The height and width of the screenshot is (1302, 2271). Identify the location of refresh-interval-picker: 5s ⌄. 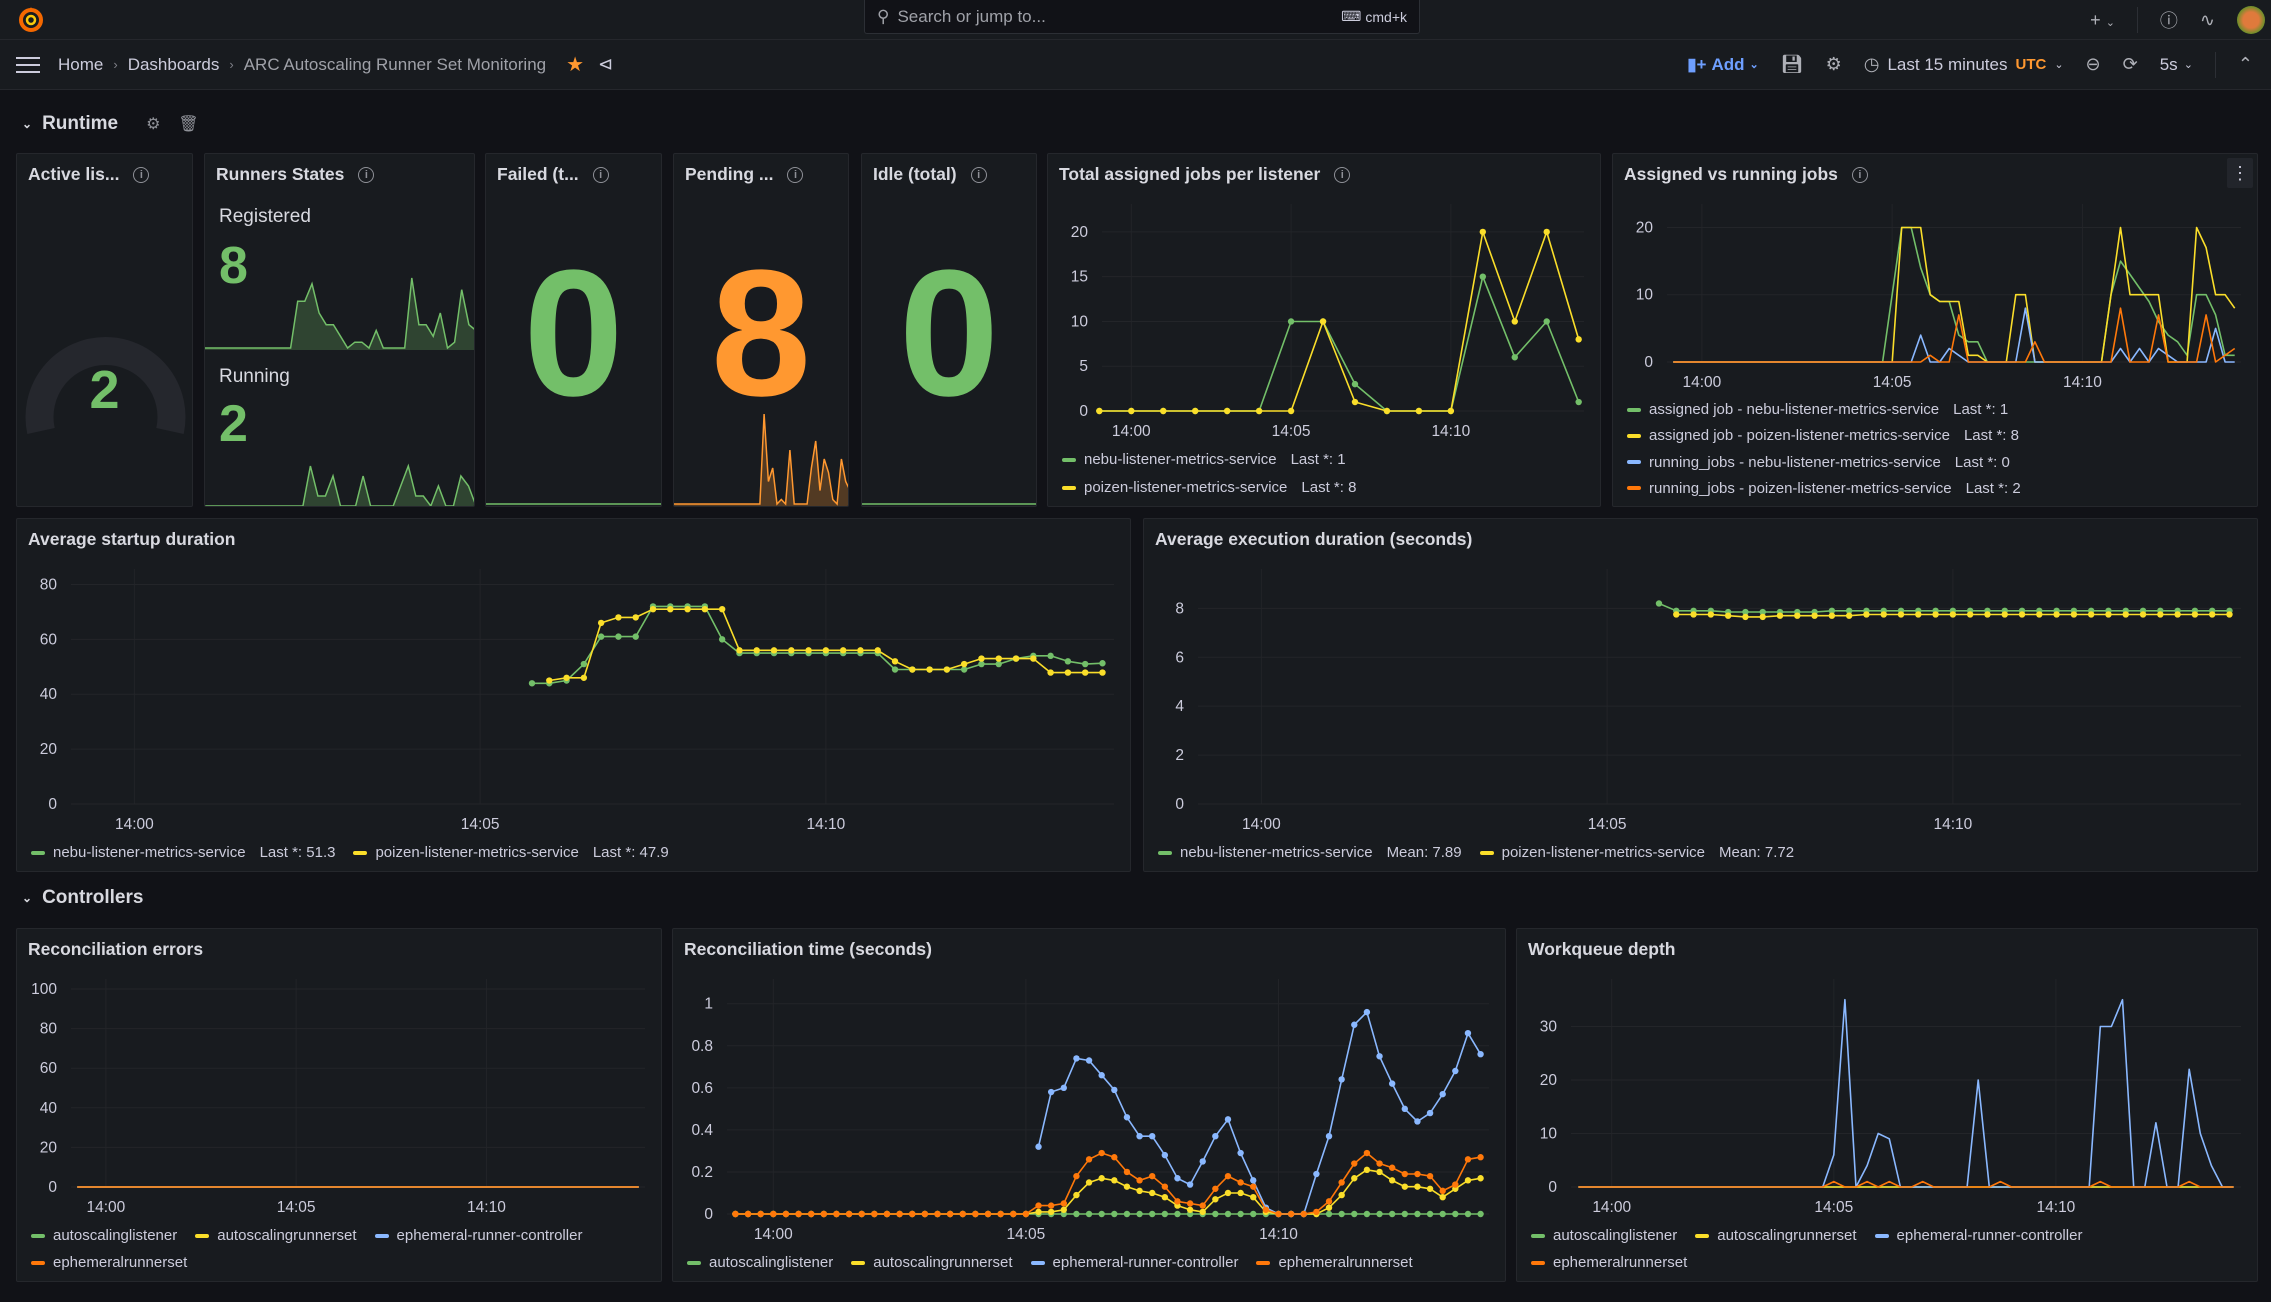
(2176, 65).